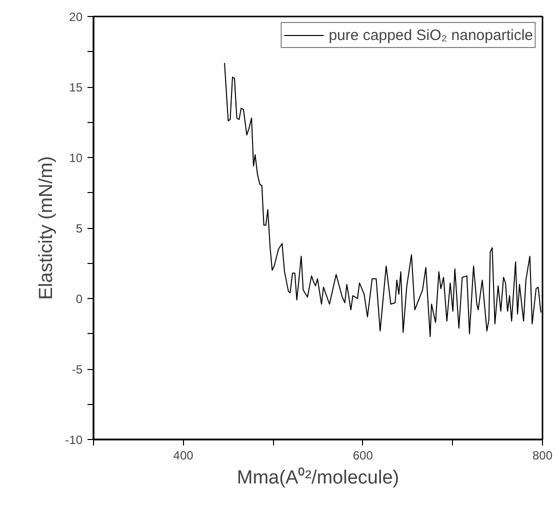 The width and height of the screenshot is (559, 518). I want to click on y-tick-label: 20, so click(76, 17).